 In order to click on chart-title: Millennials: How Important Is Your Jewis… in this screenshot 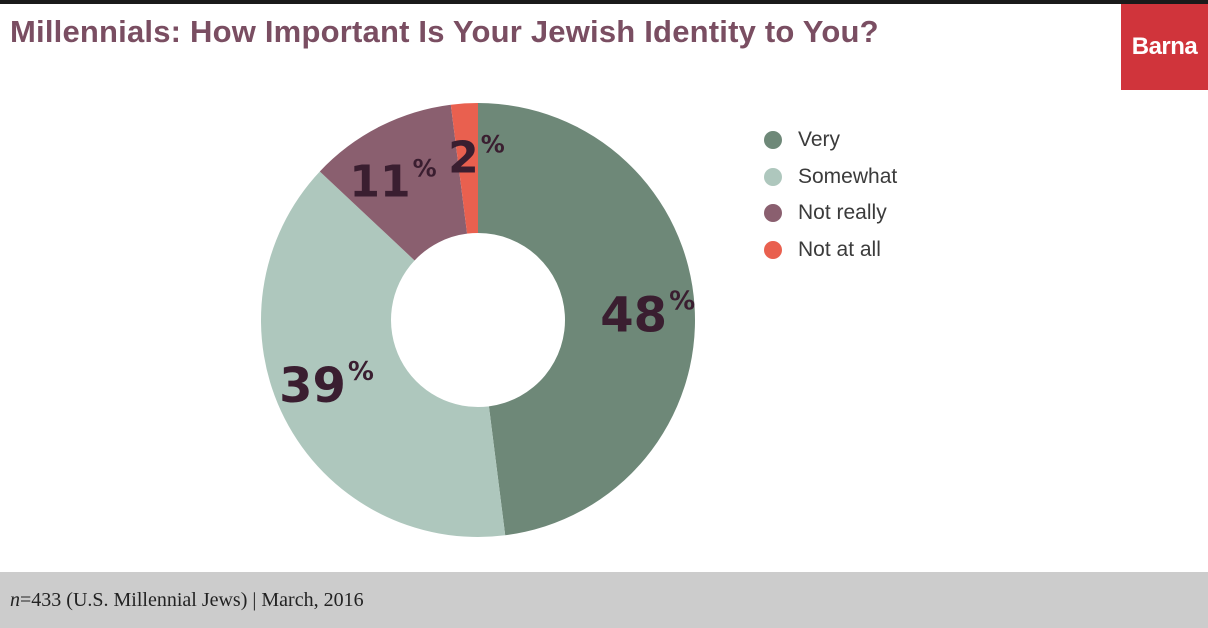, I will do `click(444, 31)`.